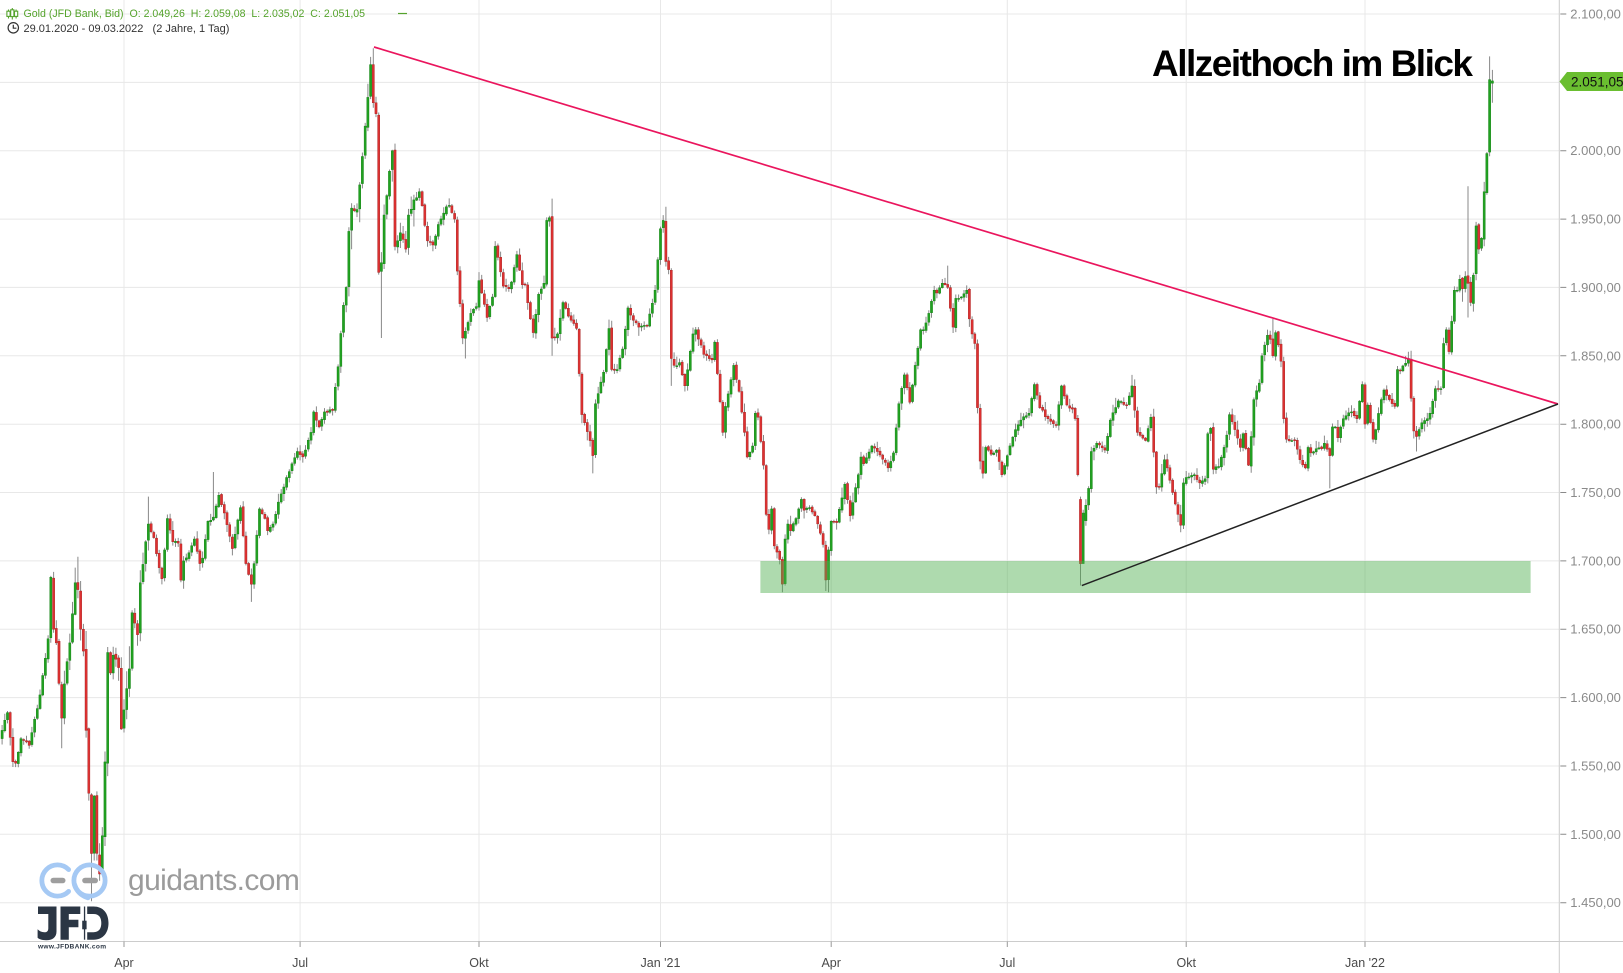 The image size is (1623, 973). I want to click on svg-text: Allzeithoch im Blick, so click(1312, 63).